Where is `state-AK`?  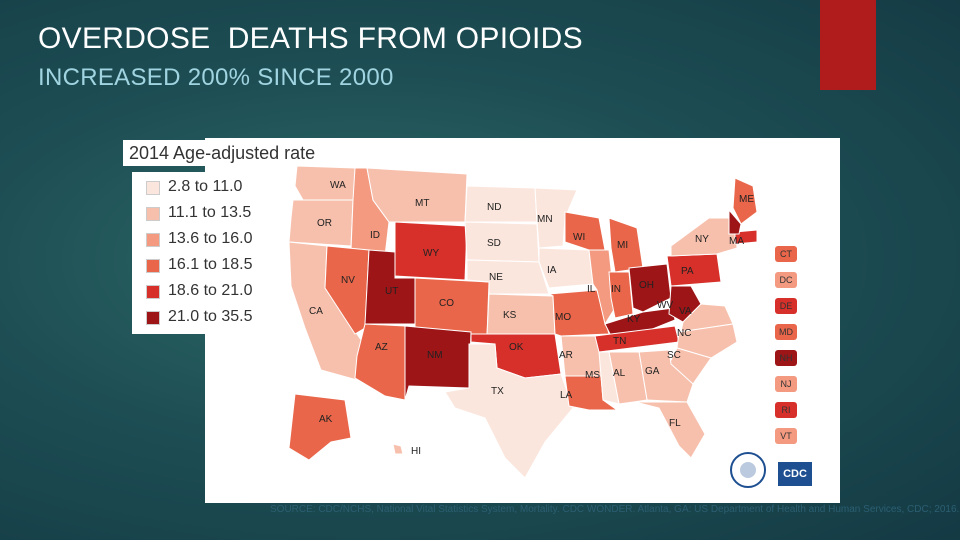
state-AK is located at coordinates (320, 427).